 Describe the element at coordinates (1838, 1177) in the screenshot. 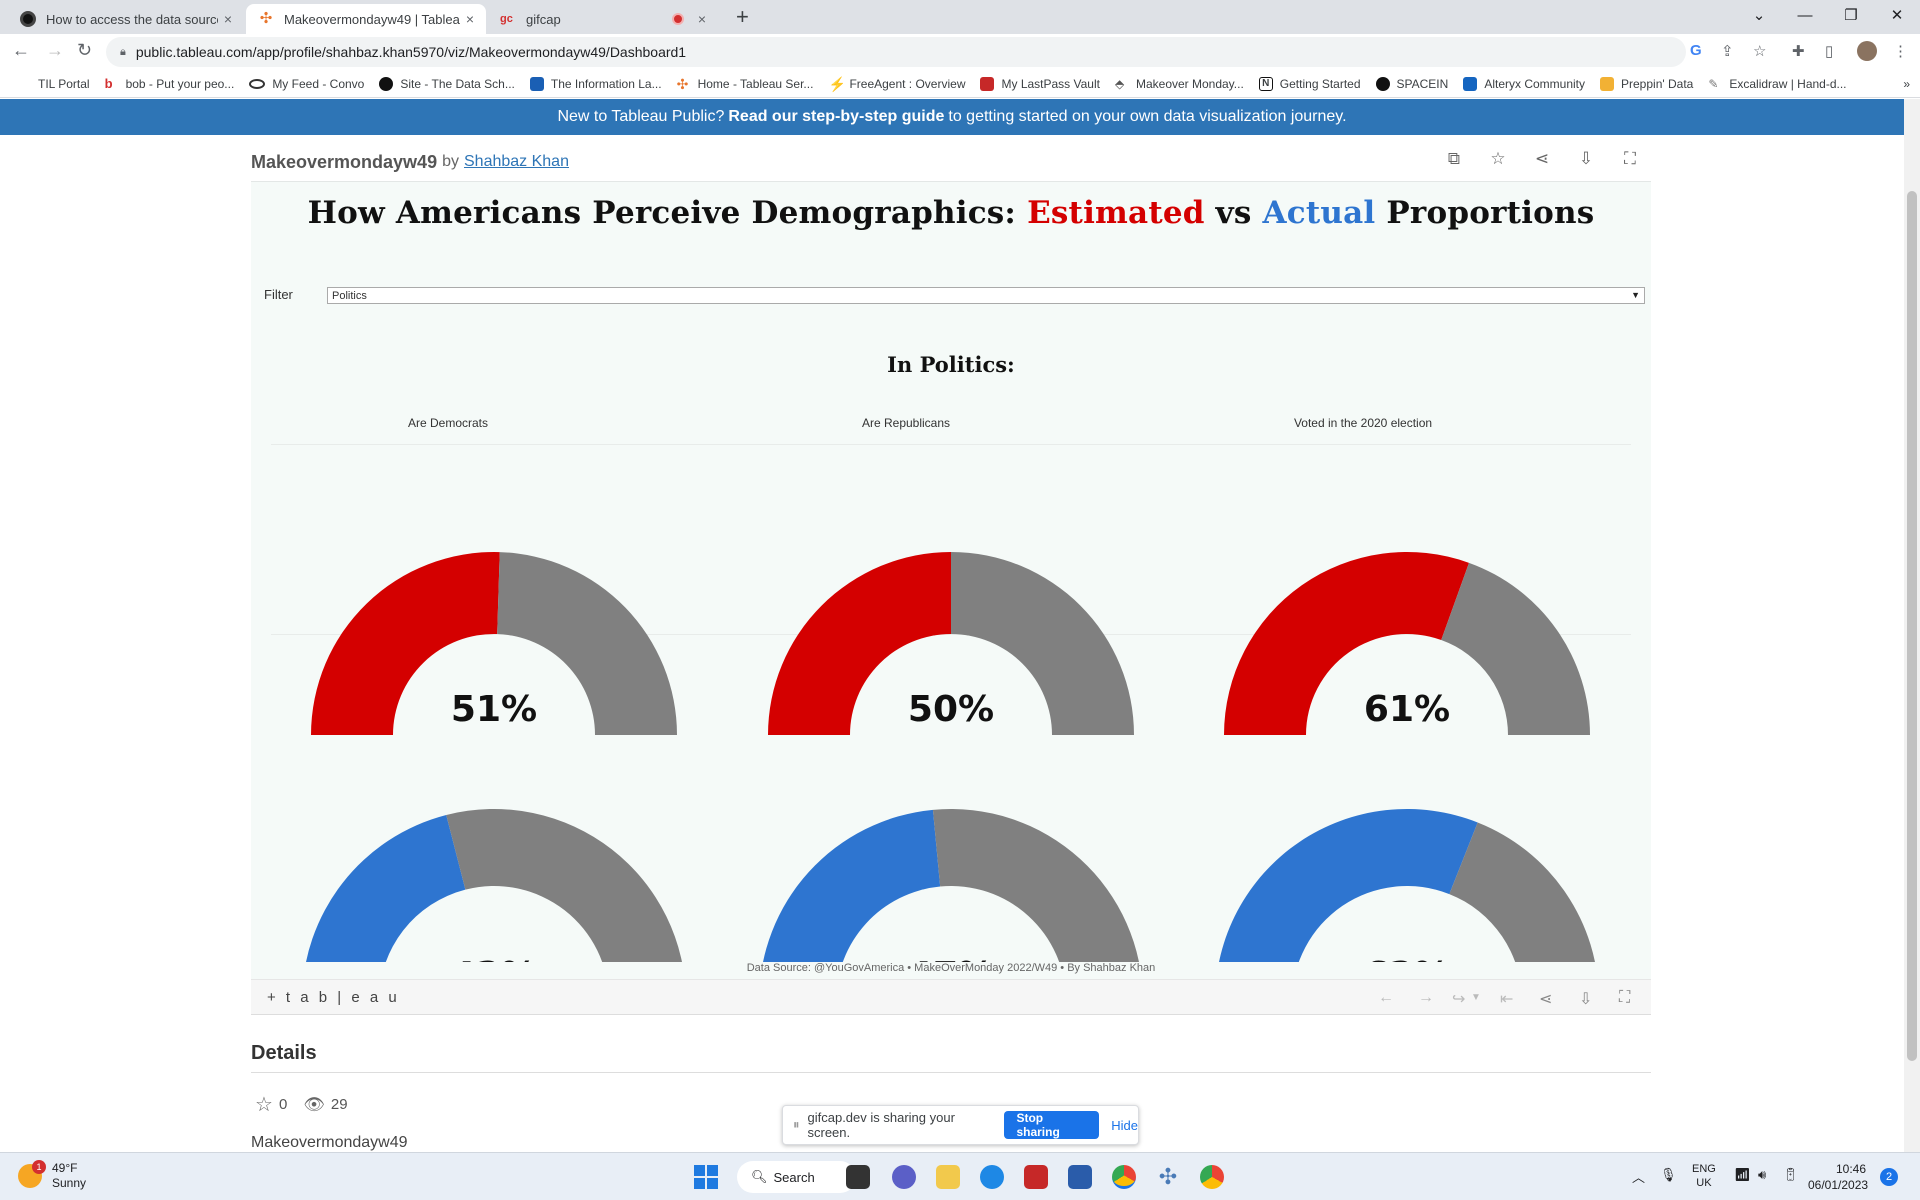

I see `clock: 10:46 06/01/2023` at that location.